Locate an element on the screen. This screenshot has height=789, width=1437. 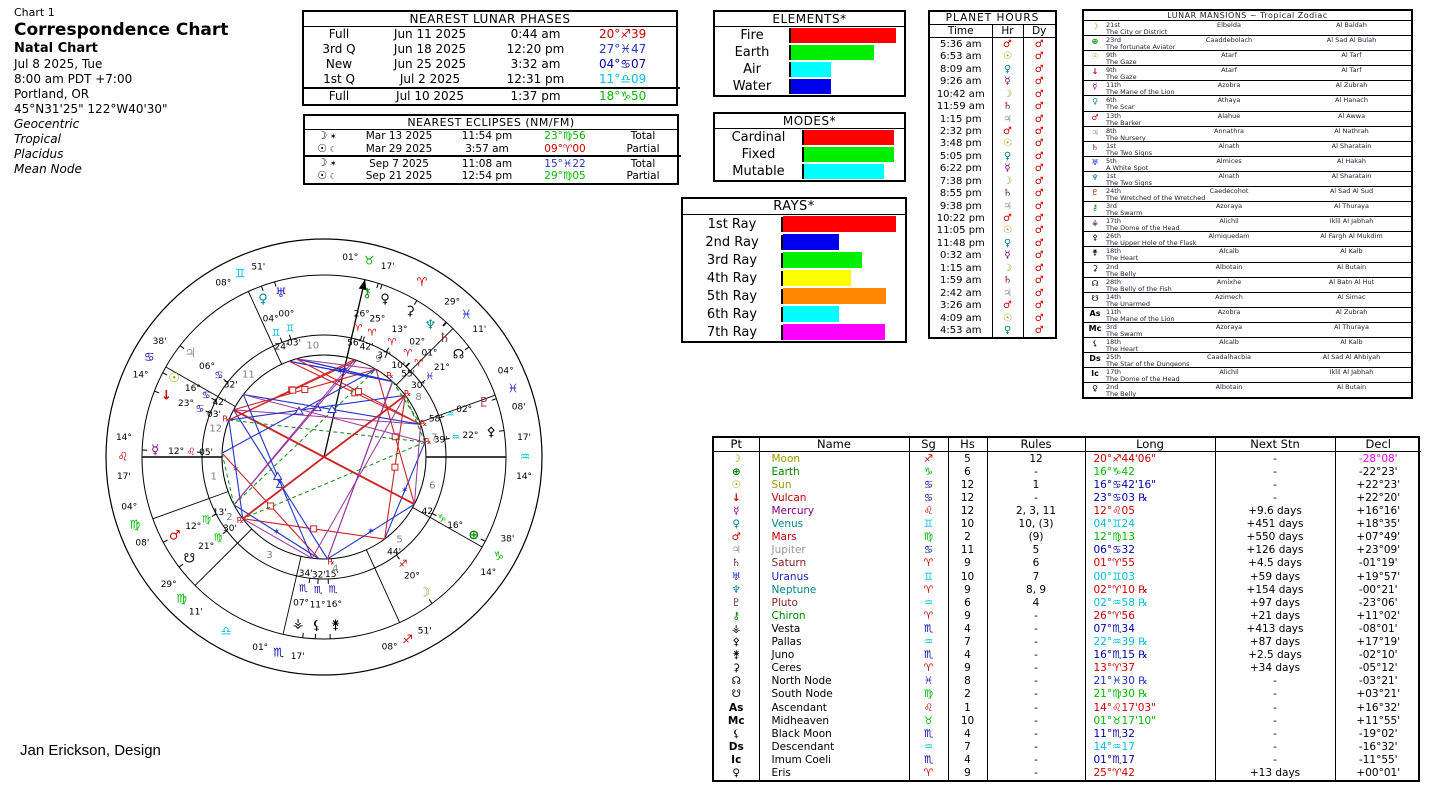
mansion-name: Caaddebolach is located at coordinates (1229, 40).